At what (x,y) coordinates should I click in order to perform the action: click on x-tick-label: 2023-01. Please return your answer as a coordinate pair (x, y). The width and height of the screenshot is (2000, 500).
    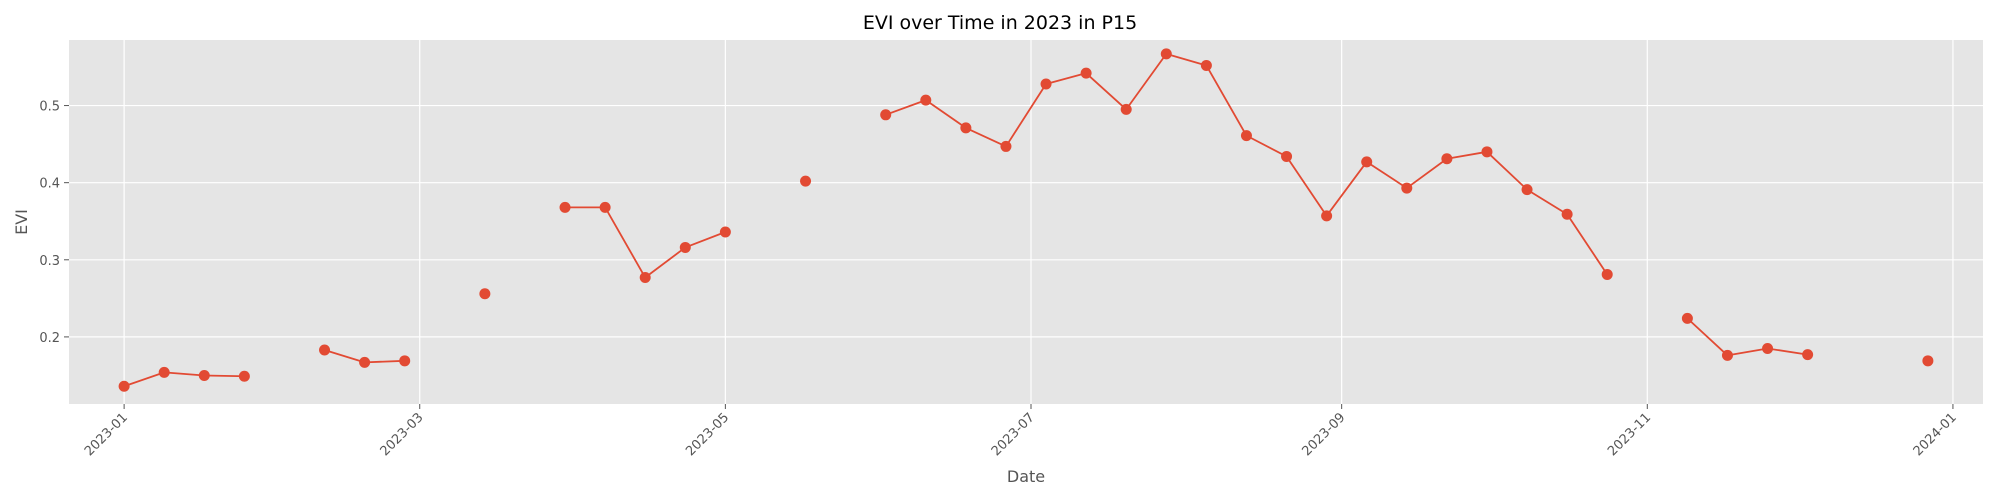
    Looking at the image, I should click on (106, 434).